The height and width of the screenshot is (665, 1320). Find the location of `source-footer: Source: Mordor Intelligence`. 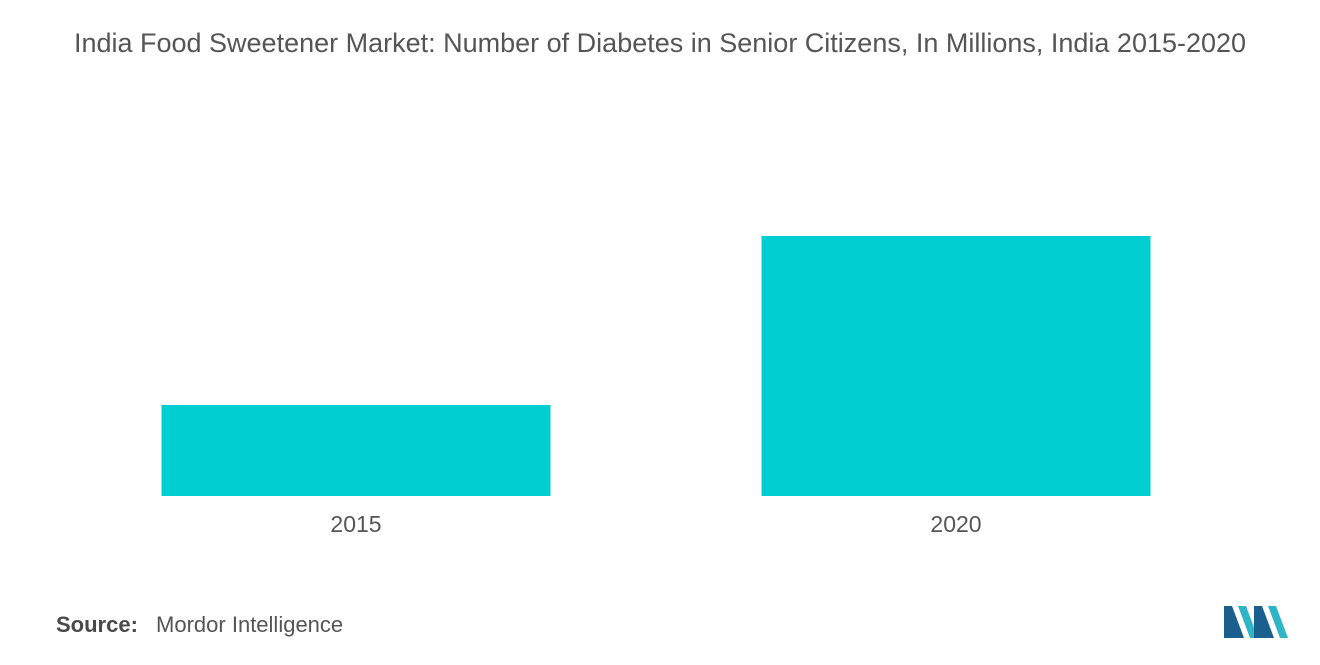

source-footer: Source: Mordor Intelligence is located at coordinates (199, 625).